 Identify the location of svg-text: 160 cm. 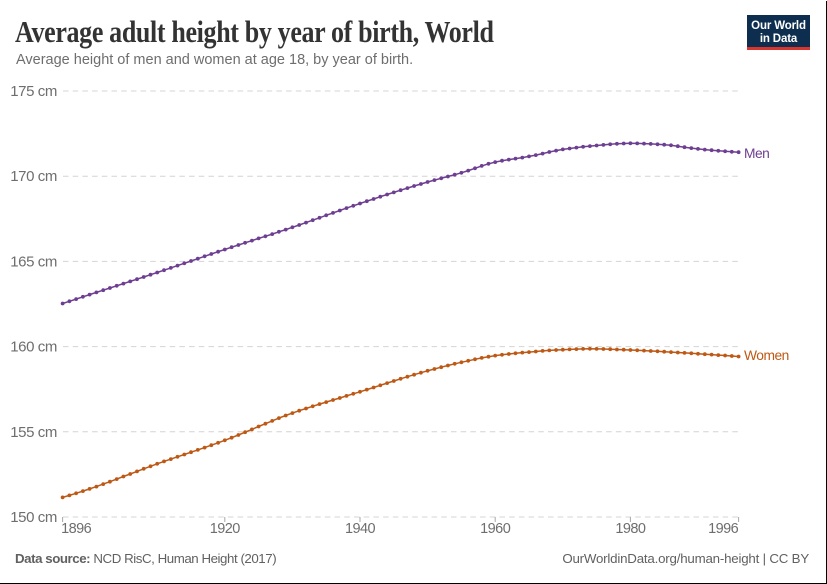
(33, 347).